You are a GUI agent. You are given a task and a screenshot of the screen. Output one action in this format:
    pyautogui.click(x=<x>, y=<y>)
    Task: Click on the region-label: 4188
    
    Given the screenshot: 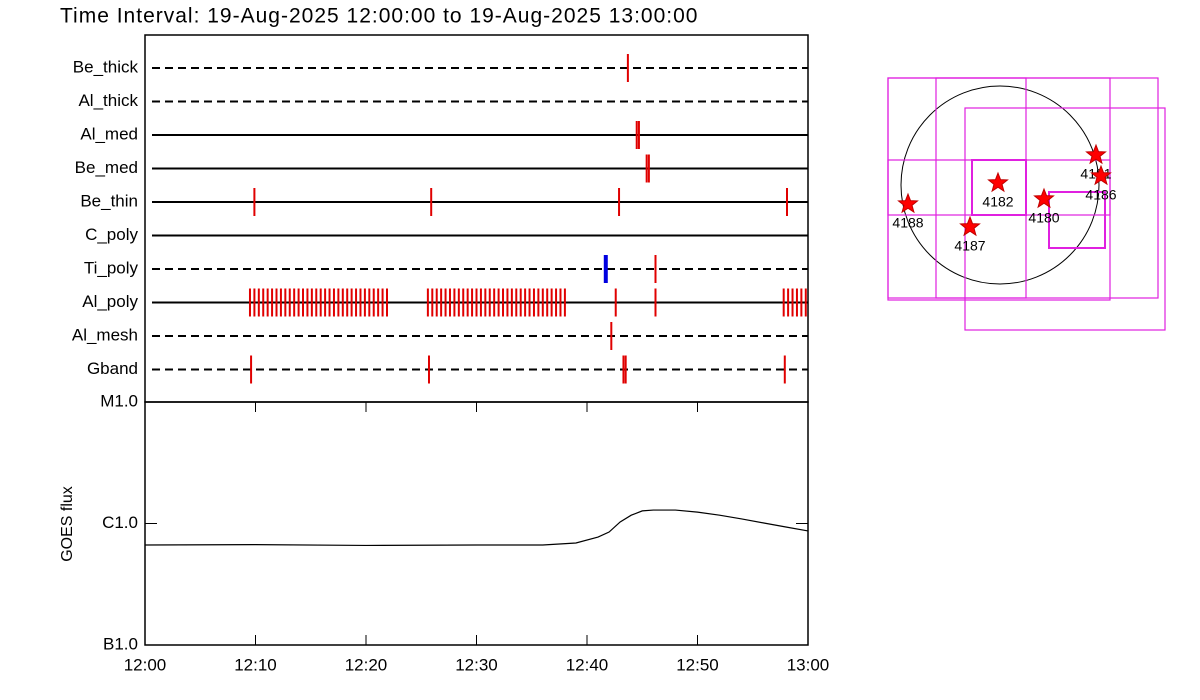 What is the action you would take?
    pyautogui.click(x=907, y=223)
    